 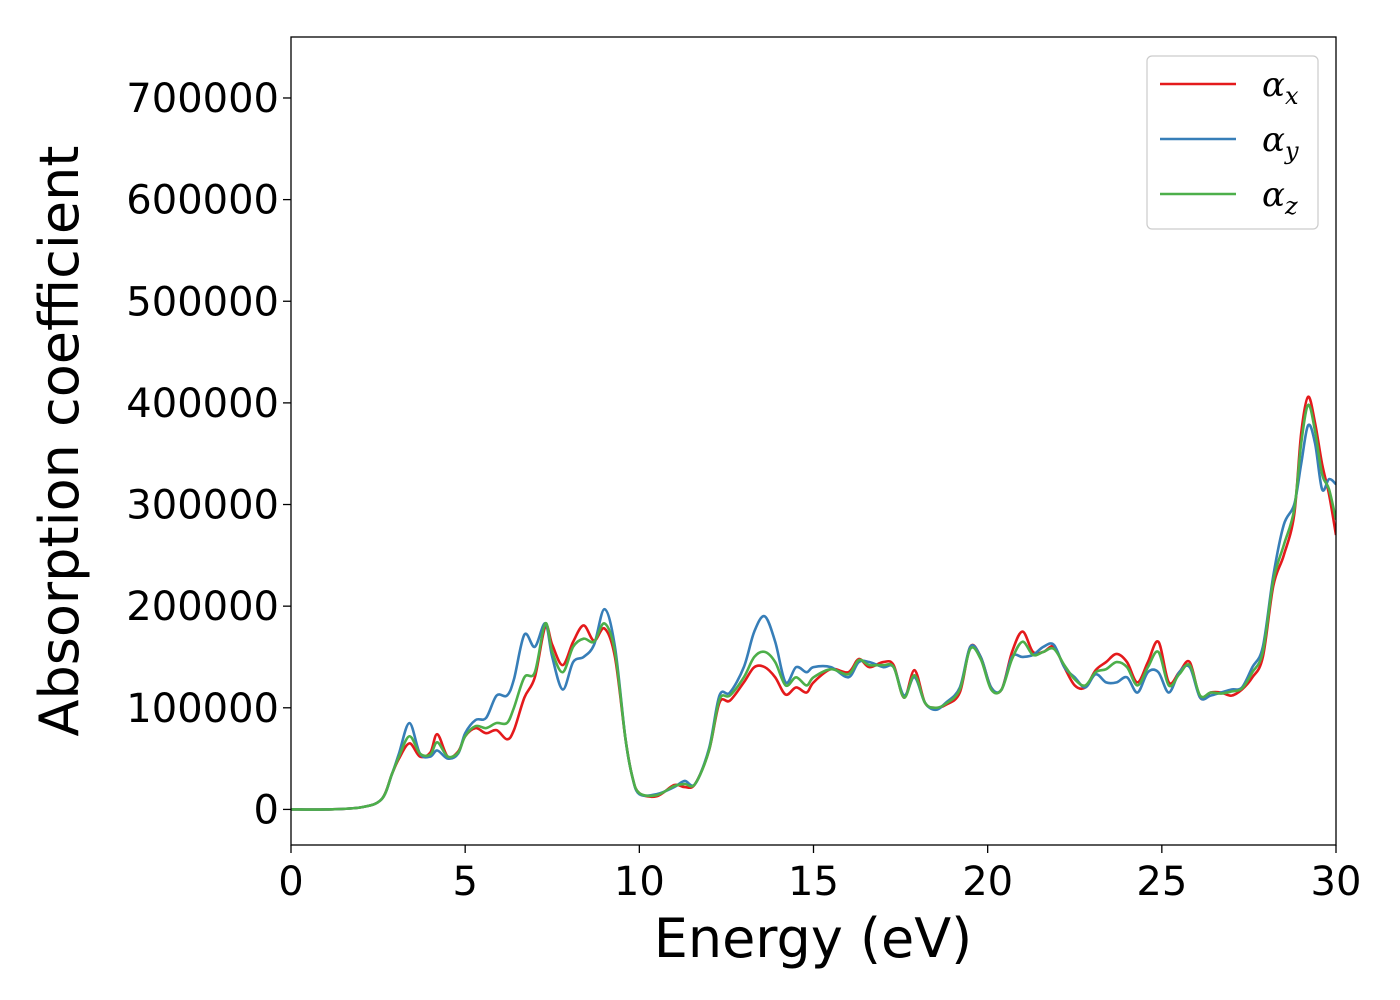 I want to click on y-tick-label: 500000, so click(x=202, y=302).